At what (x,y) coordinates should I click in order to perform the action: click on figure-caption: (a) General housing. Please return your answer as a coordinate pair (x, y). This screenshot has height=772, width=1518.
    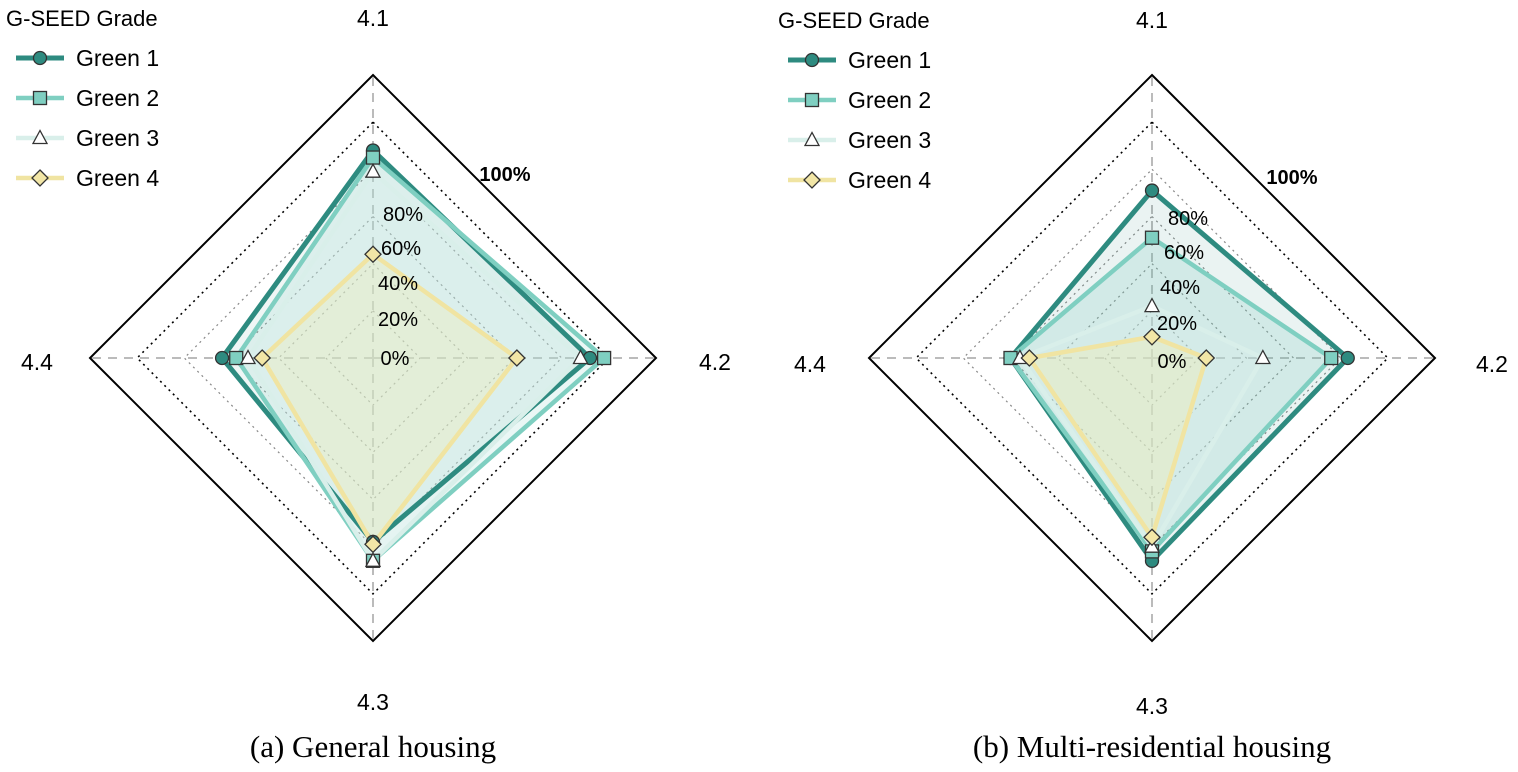
    Looking at the image, I should click on (373, 746).